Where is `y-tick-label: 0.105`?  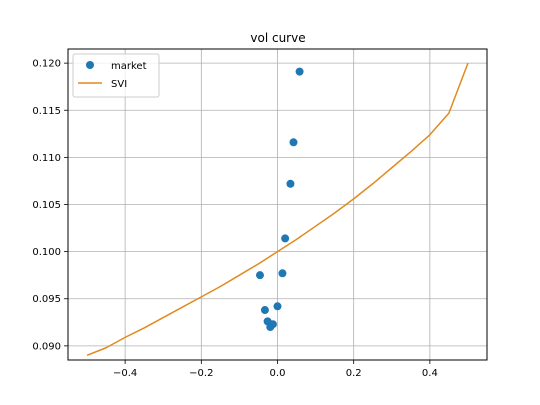 y-tick-label: 0.105 is located at coordinates (46, 205).